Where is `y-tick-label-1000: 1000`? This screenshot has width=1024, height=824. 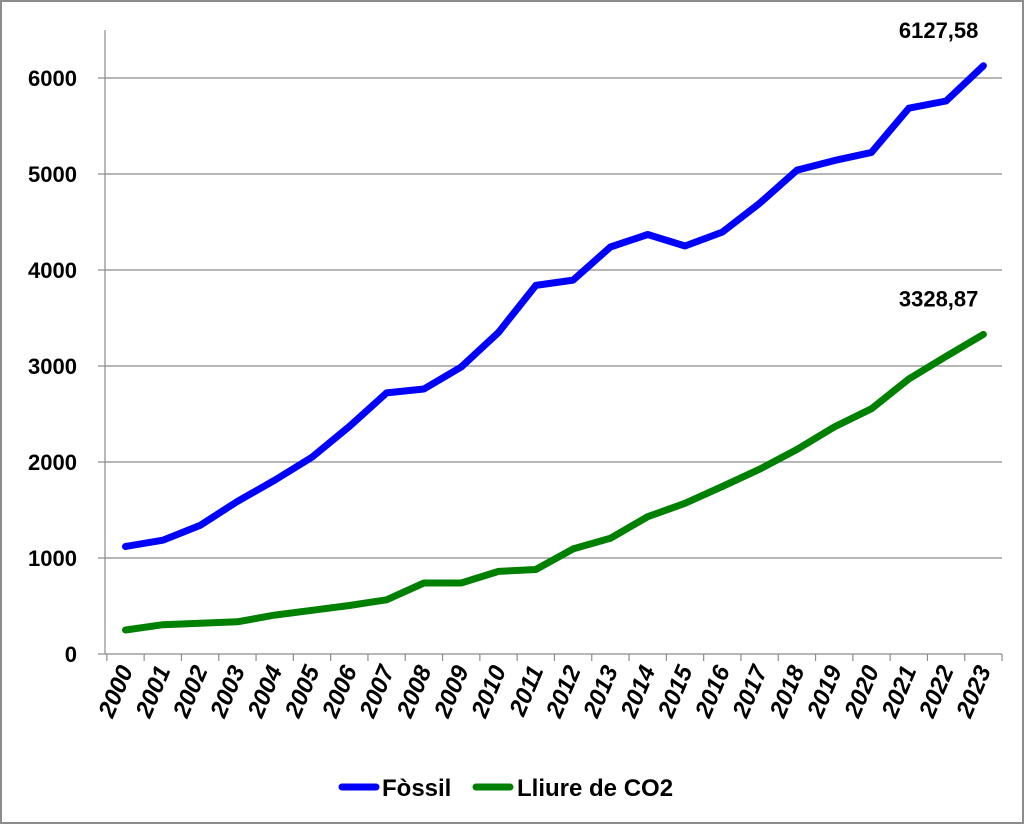 y-tick-label-1000: 1000 is located at coordinates (52, 558).